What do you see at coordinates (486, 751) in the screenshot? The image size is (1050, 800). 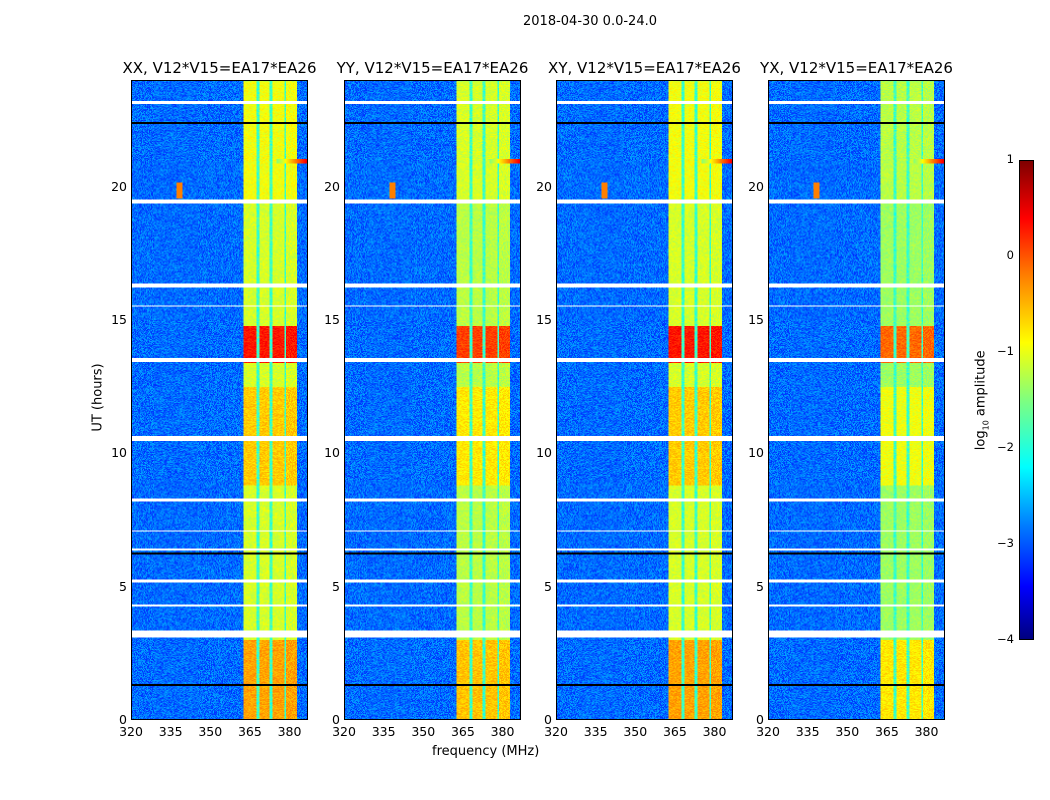 I see `x-axis-label: frequency (MHz)` at bounding box center [486, 751].